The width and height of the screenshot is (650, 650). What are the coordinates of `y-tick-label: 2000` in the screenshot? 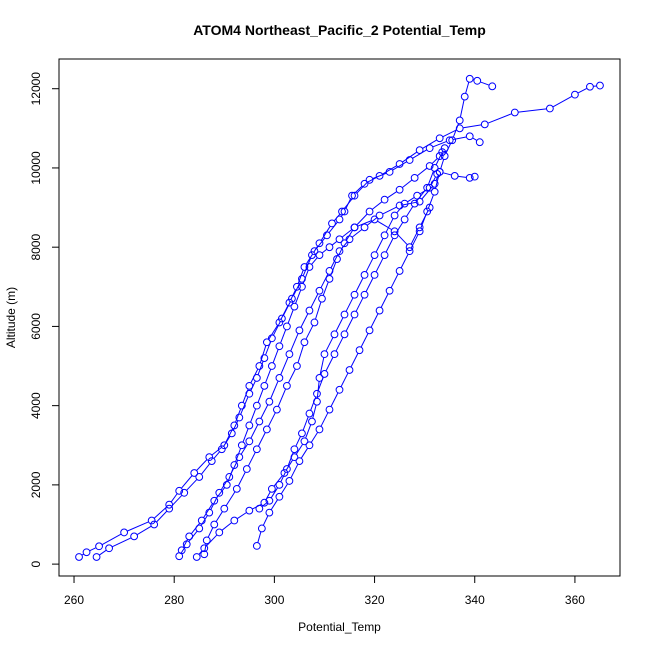 It's located at (36, 484).